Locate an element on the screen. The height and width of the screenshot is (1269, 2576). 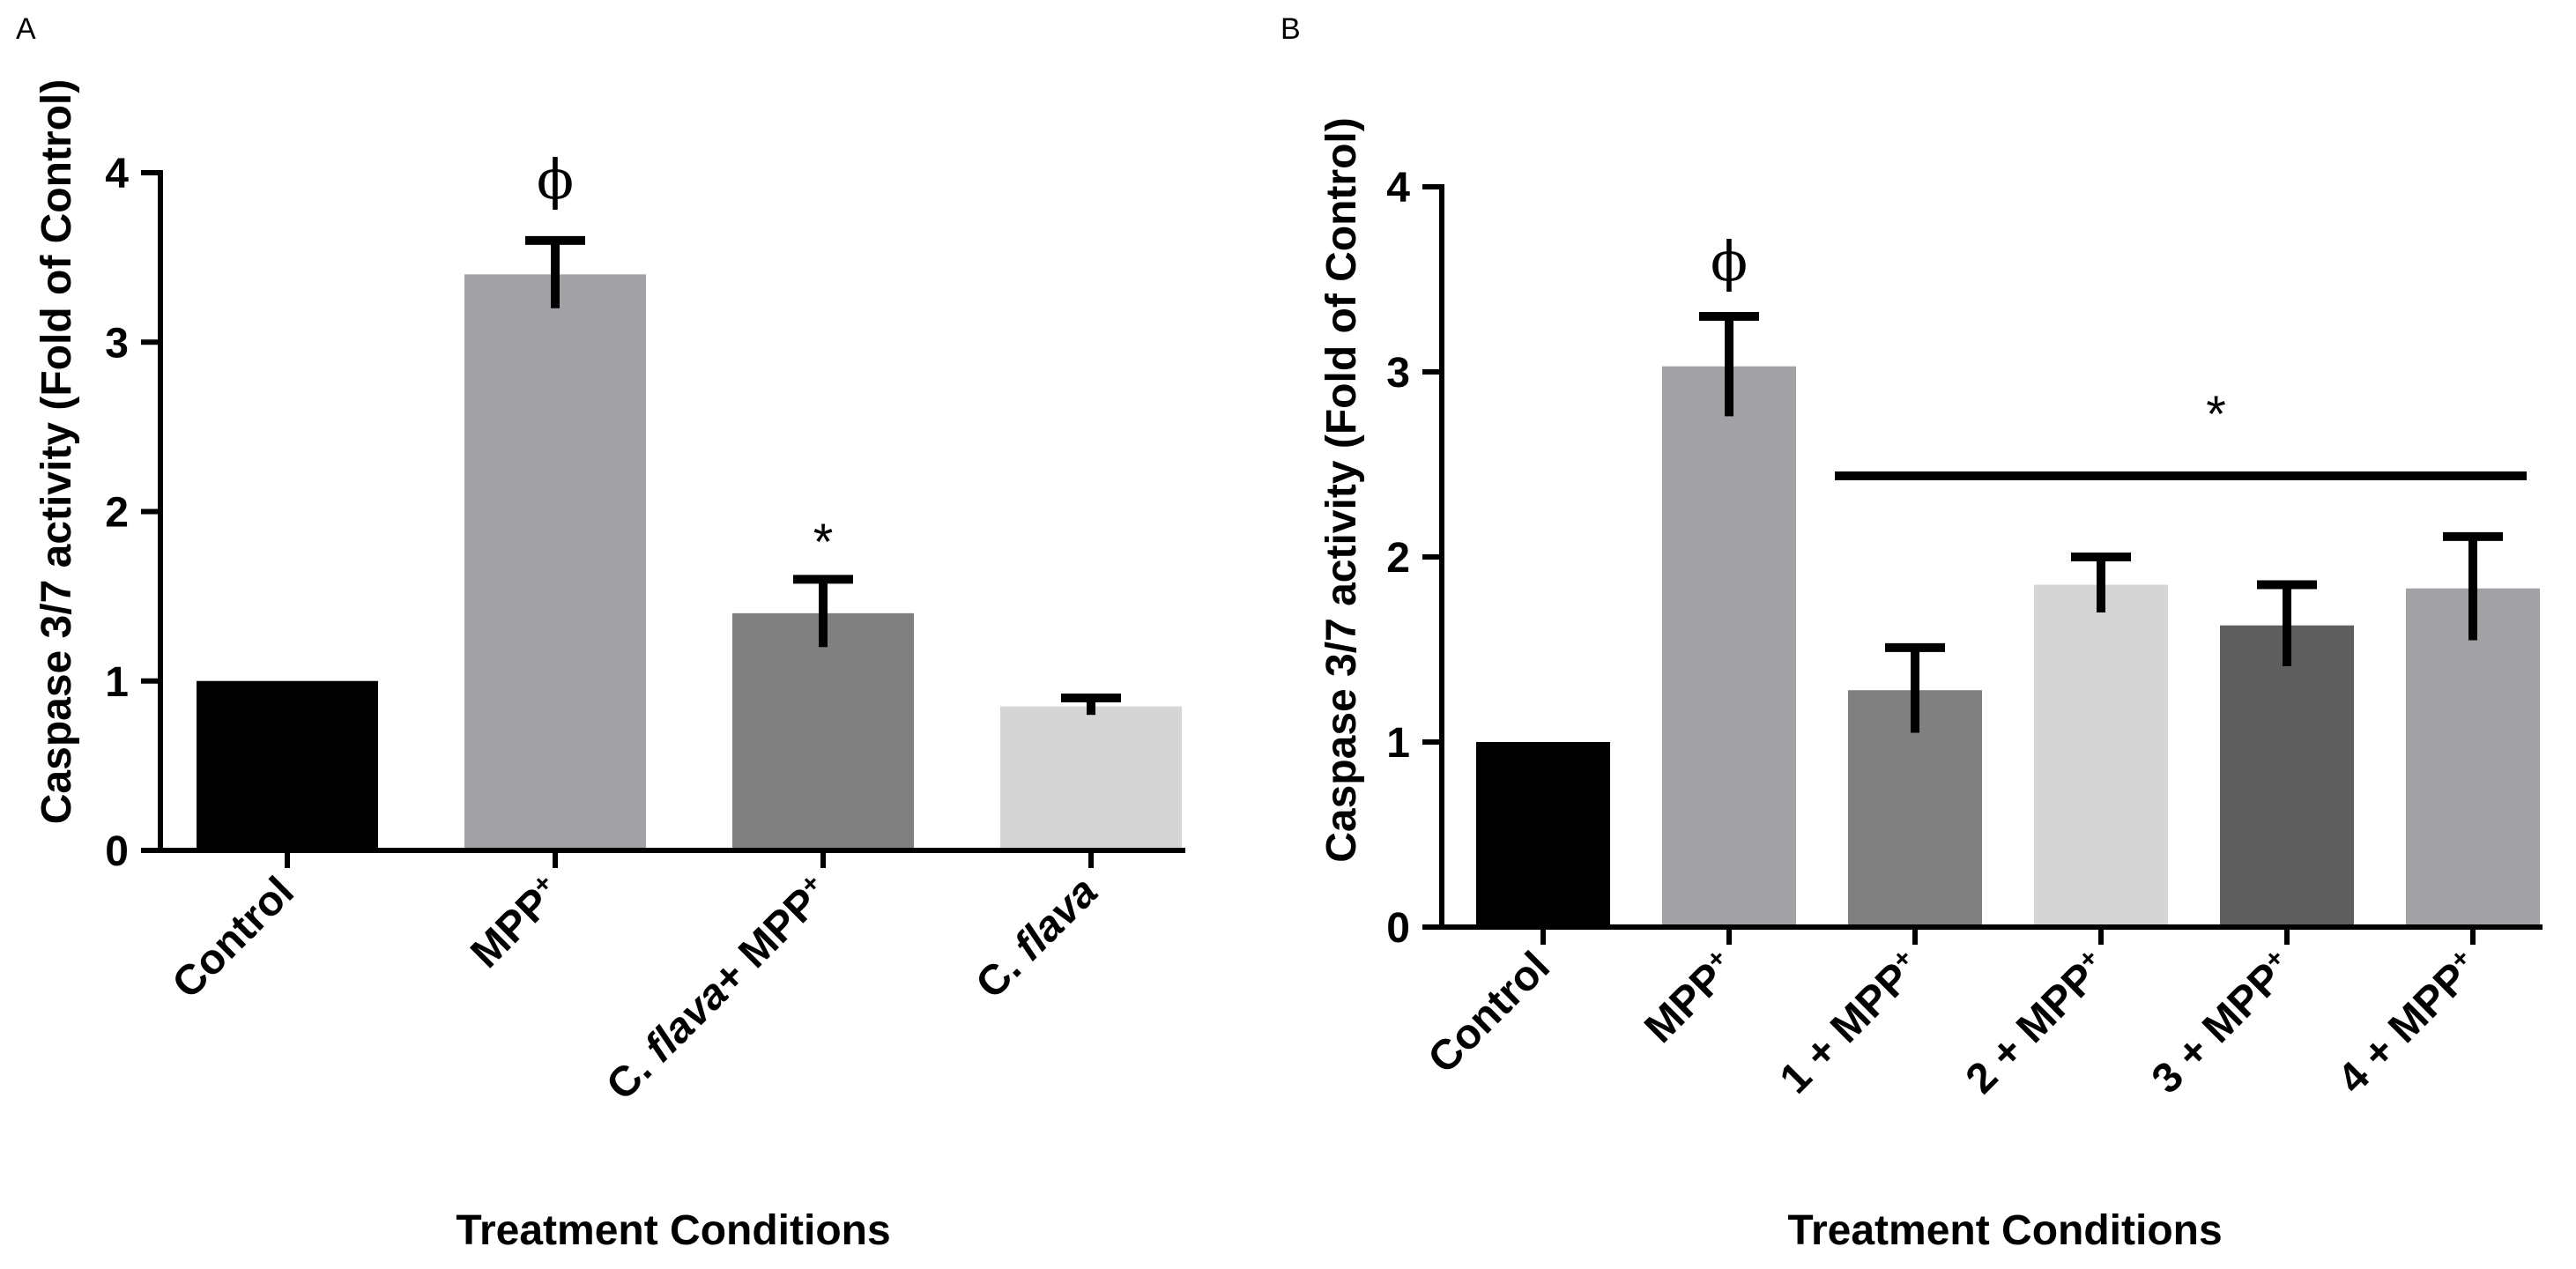
panel-a-phi-marker: ϕ is located at coordinates (555, 179).